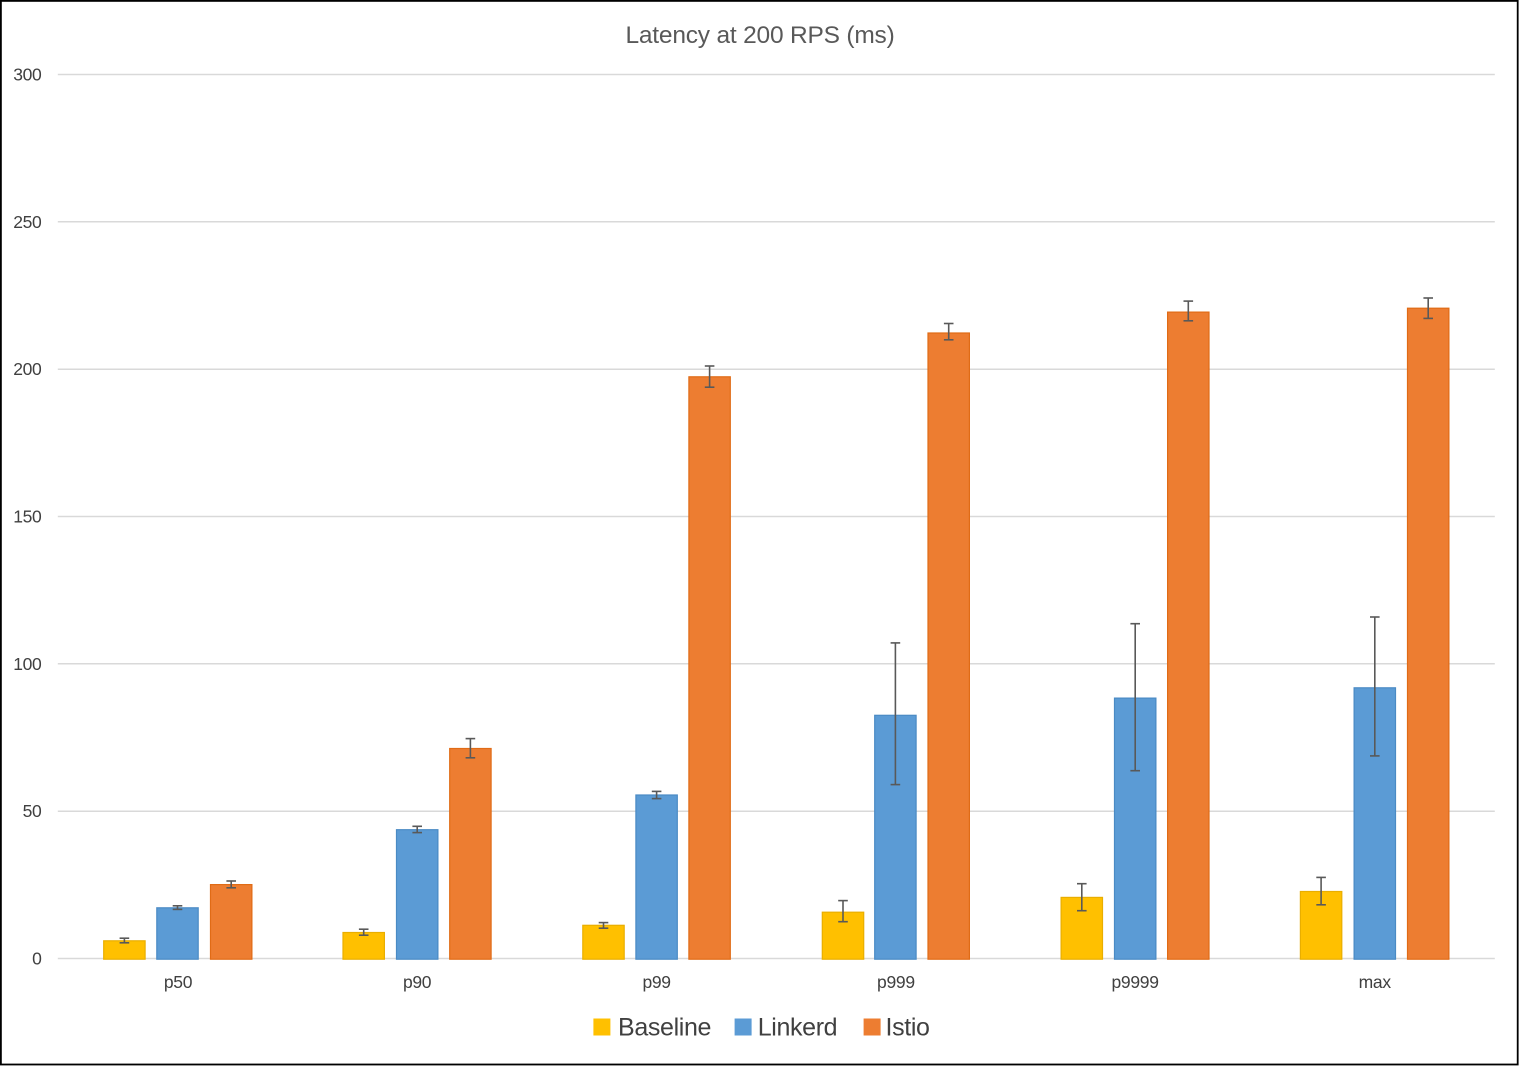  What do you see at coordinates (656, 982) in the screenshot?
I see `svg-text: p99` at bounding box center [656, 982].